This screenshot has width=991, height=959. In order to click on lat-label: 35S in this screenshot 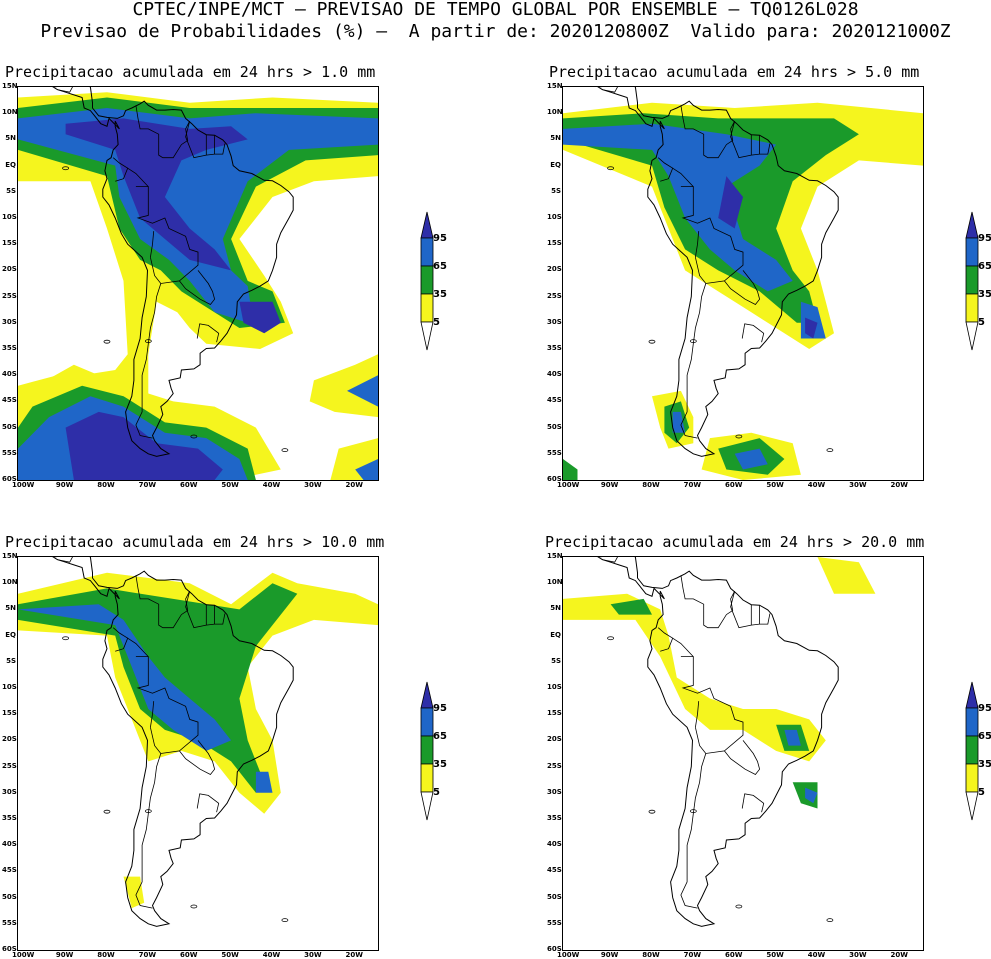, I will do `click(9, 348)`.